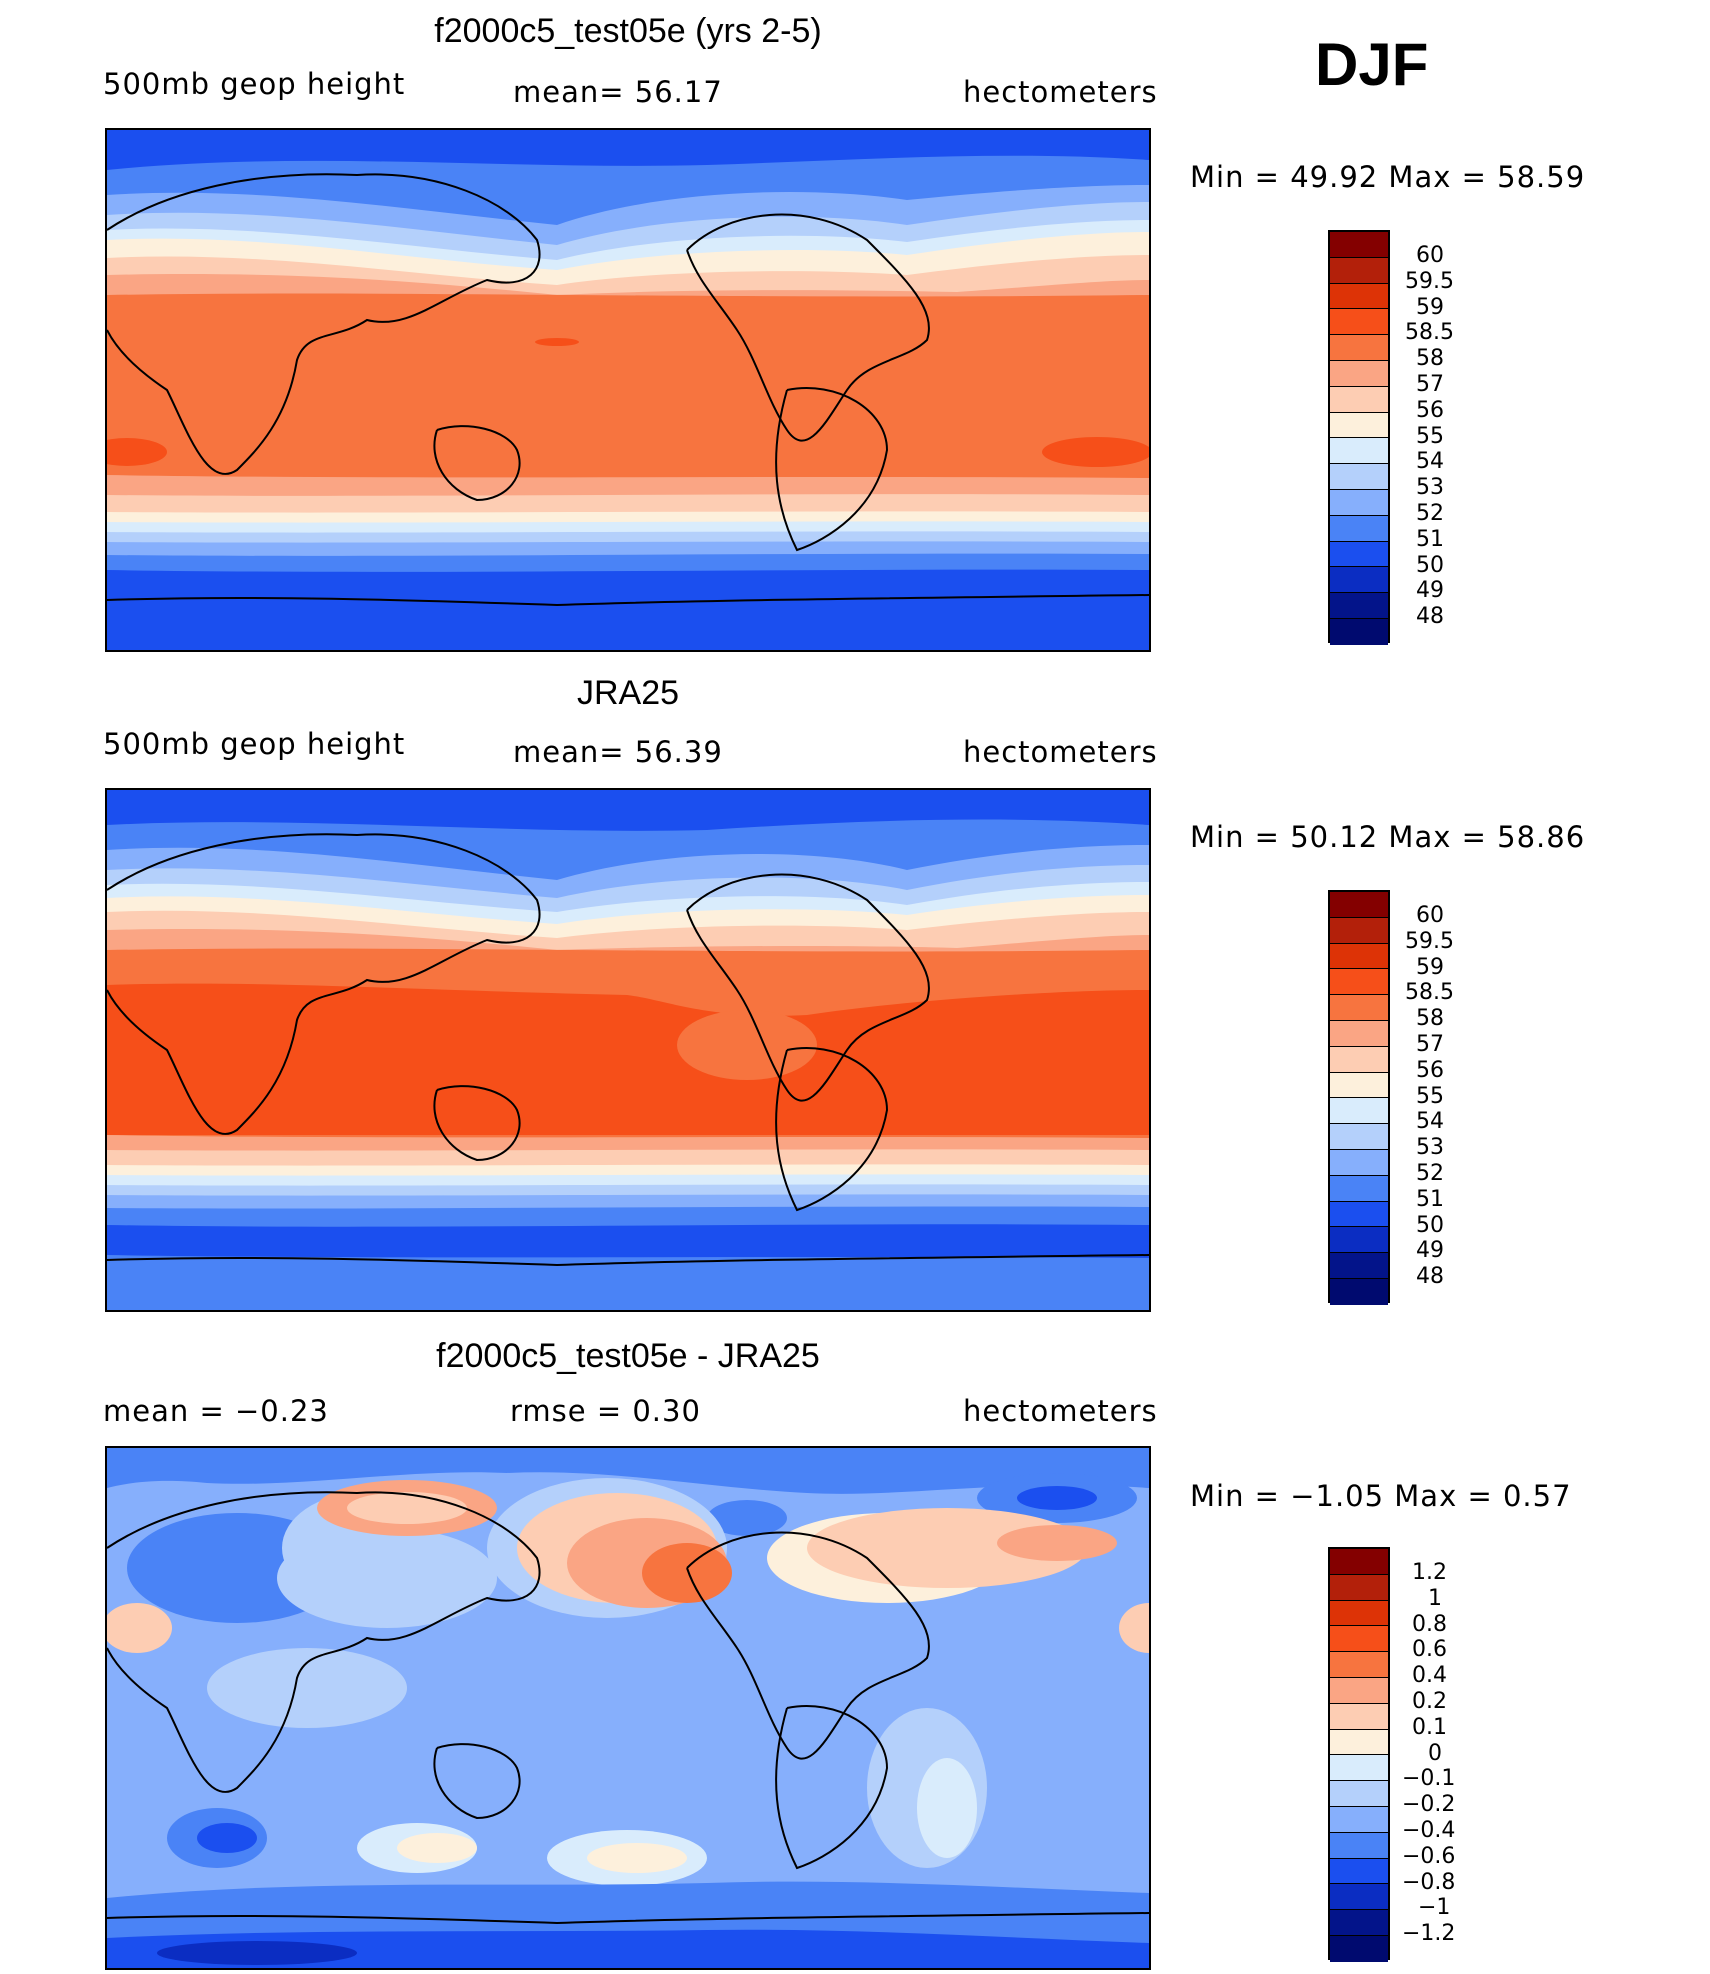  I want to click on panel-1-minmax: Min = 49.92 Max = 58.59, so click(1388, 177).